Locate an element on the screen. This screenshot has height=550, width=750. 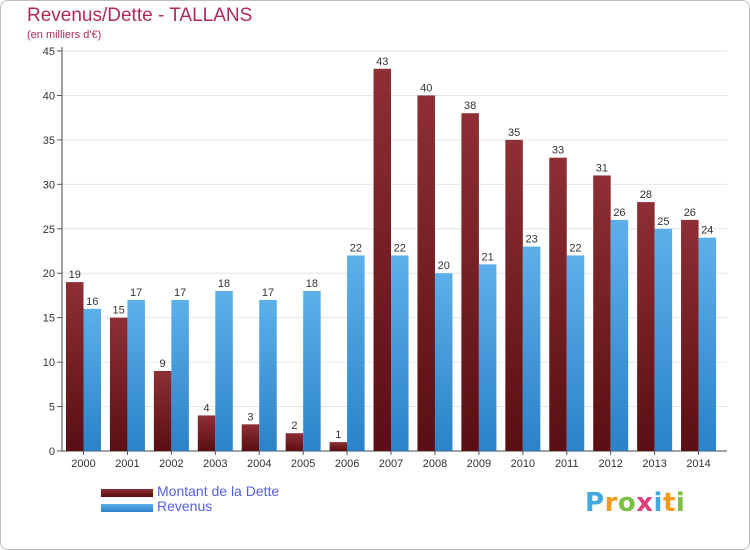
data-label-dette: 26 is located at coordinates (690, 213).